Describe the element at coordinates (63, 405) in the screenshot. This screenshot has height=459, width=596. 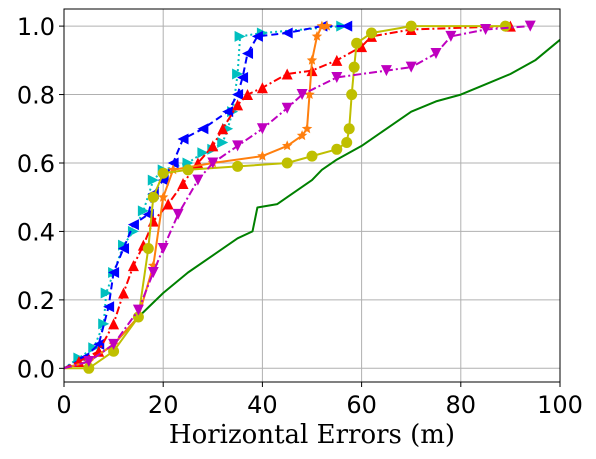
I see `x-tick-label-0: 0` at that location.